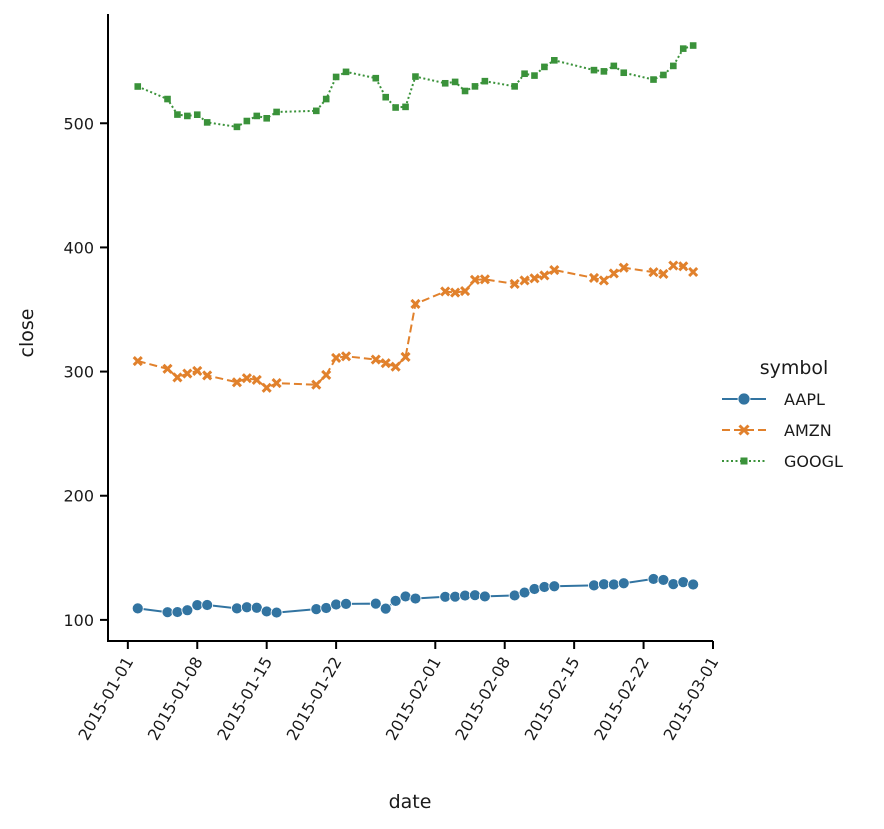 This screenshot has height=829, width=884. Describe the element at coordinates (744, 461) in the screenshot. I see `legend-marker-googl` at that location.